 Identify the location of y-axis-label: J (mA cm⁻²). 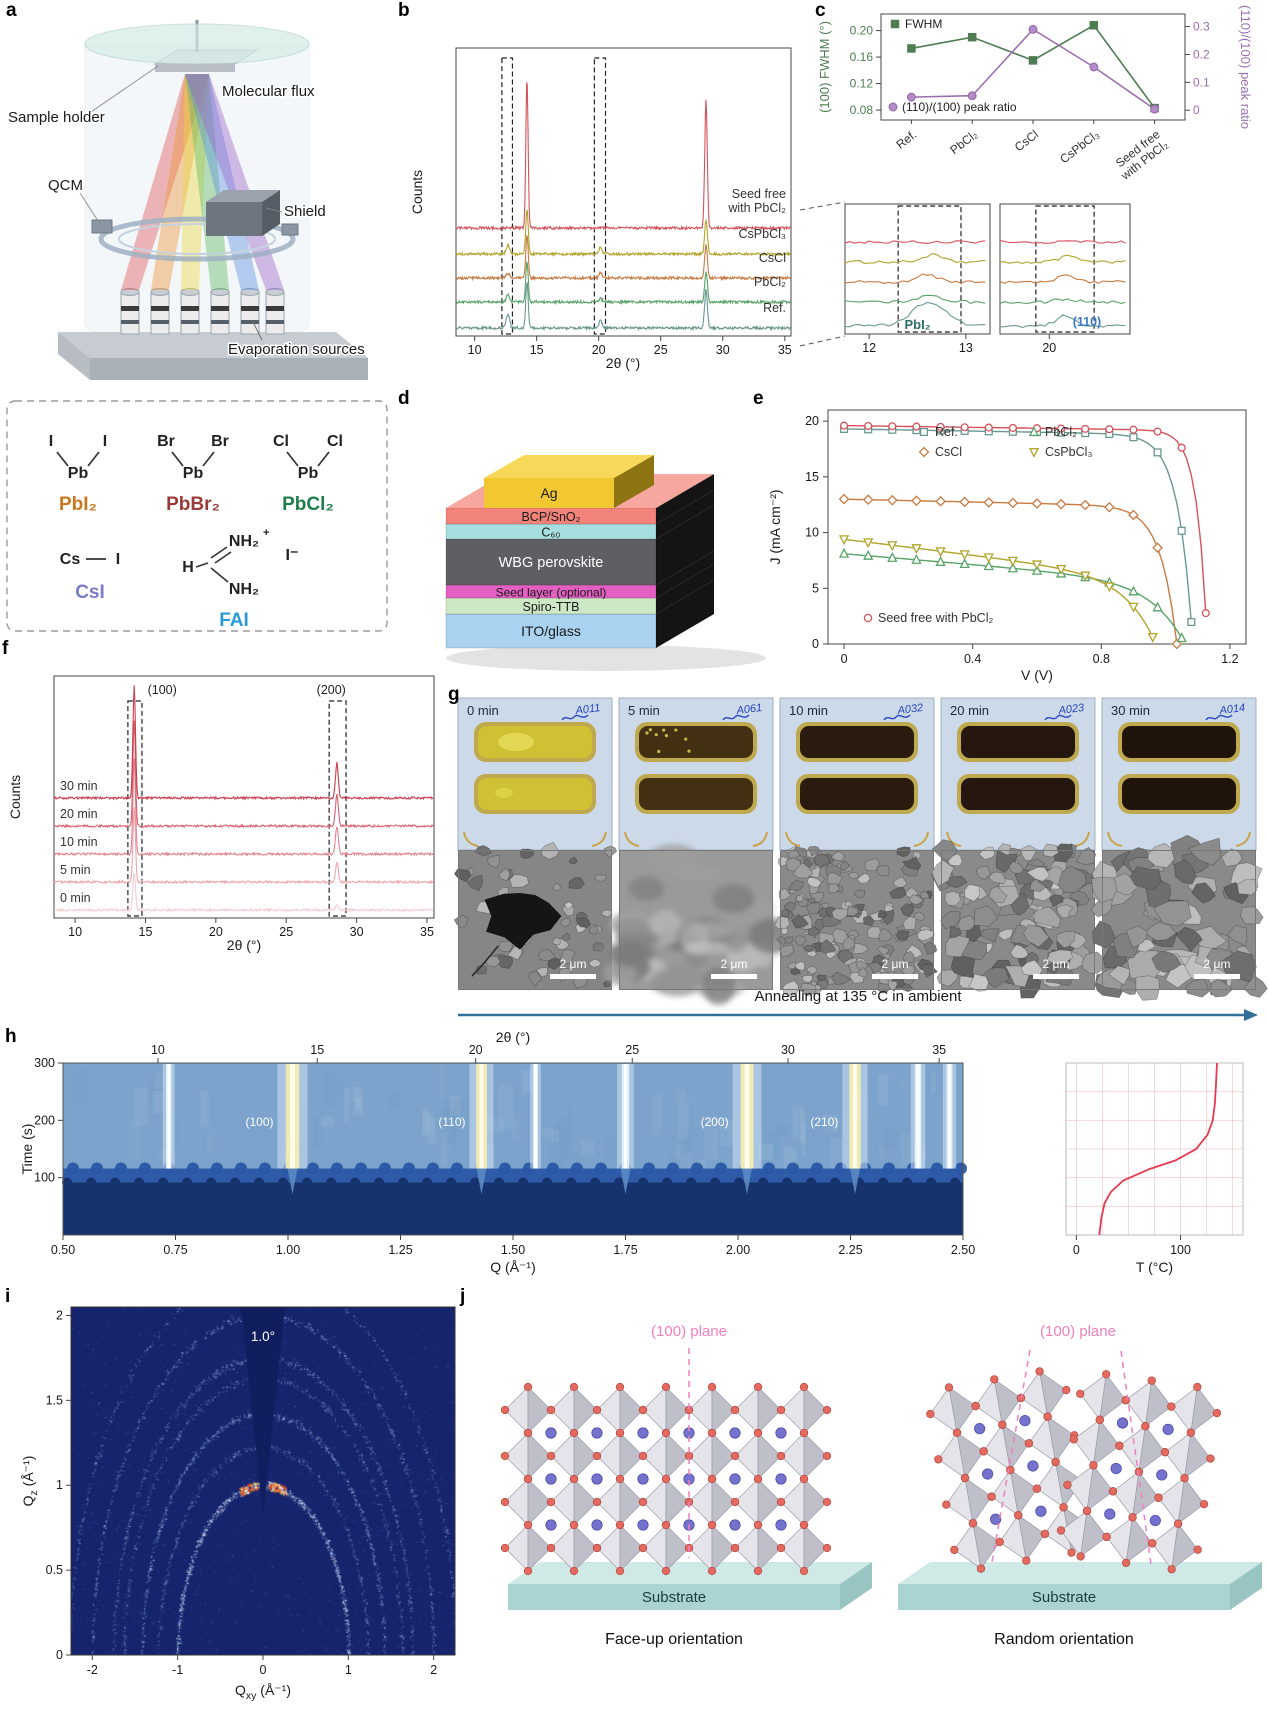
(775, 526).